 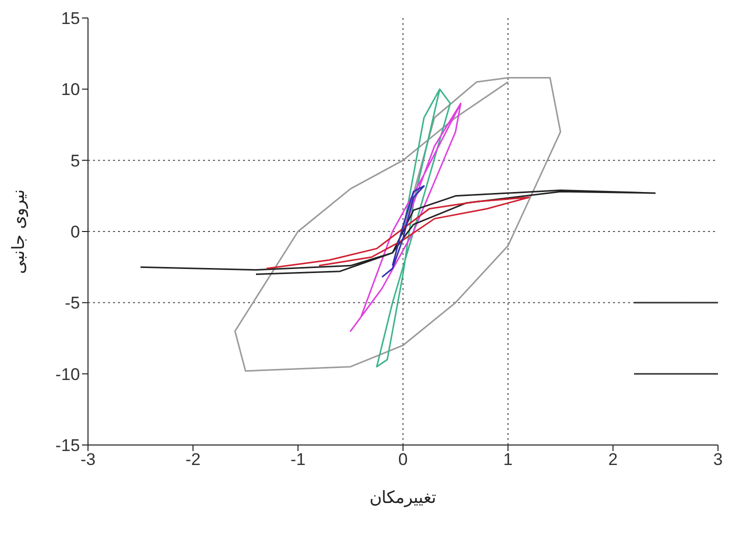 I want to click on y-tick-label: 15, so click(x=70, y=18).